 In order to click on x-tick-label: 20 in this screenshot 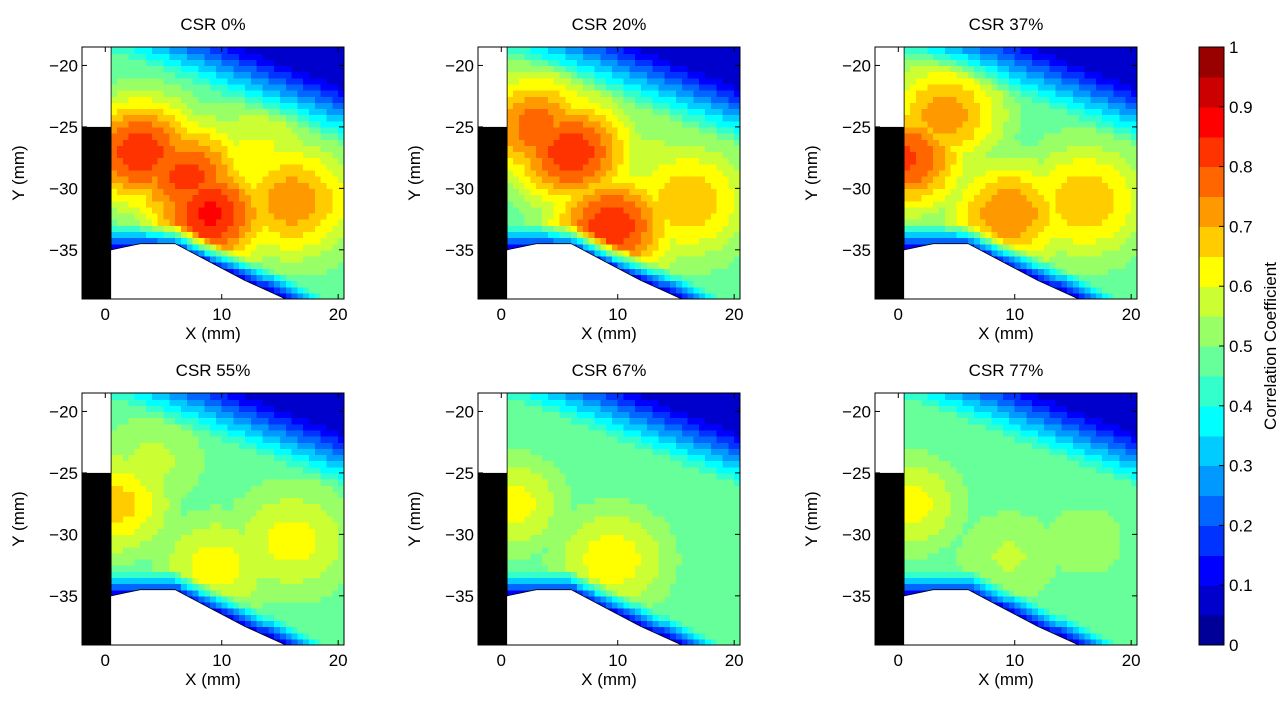, I will do `click(1131, 314)`.